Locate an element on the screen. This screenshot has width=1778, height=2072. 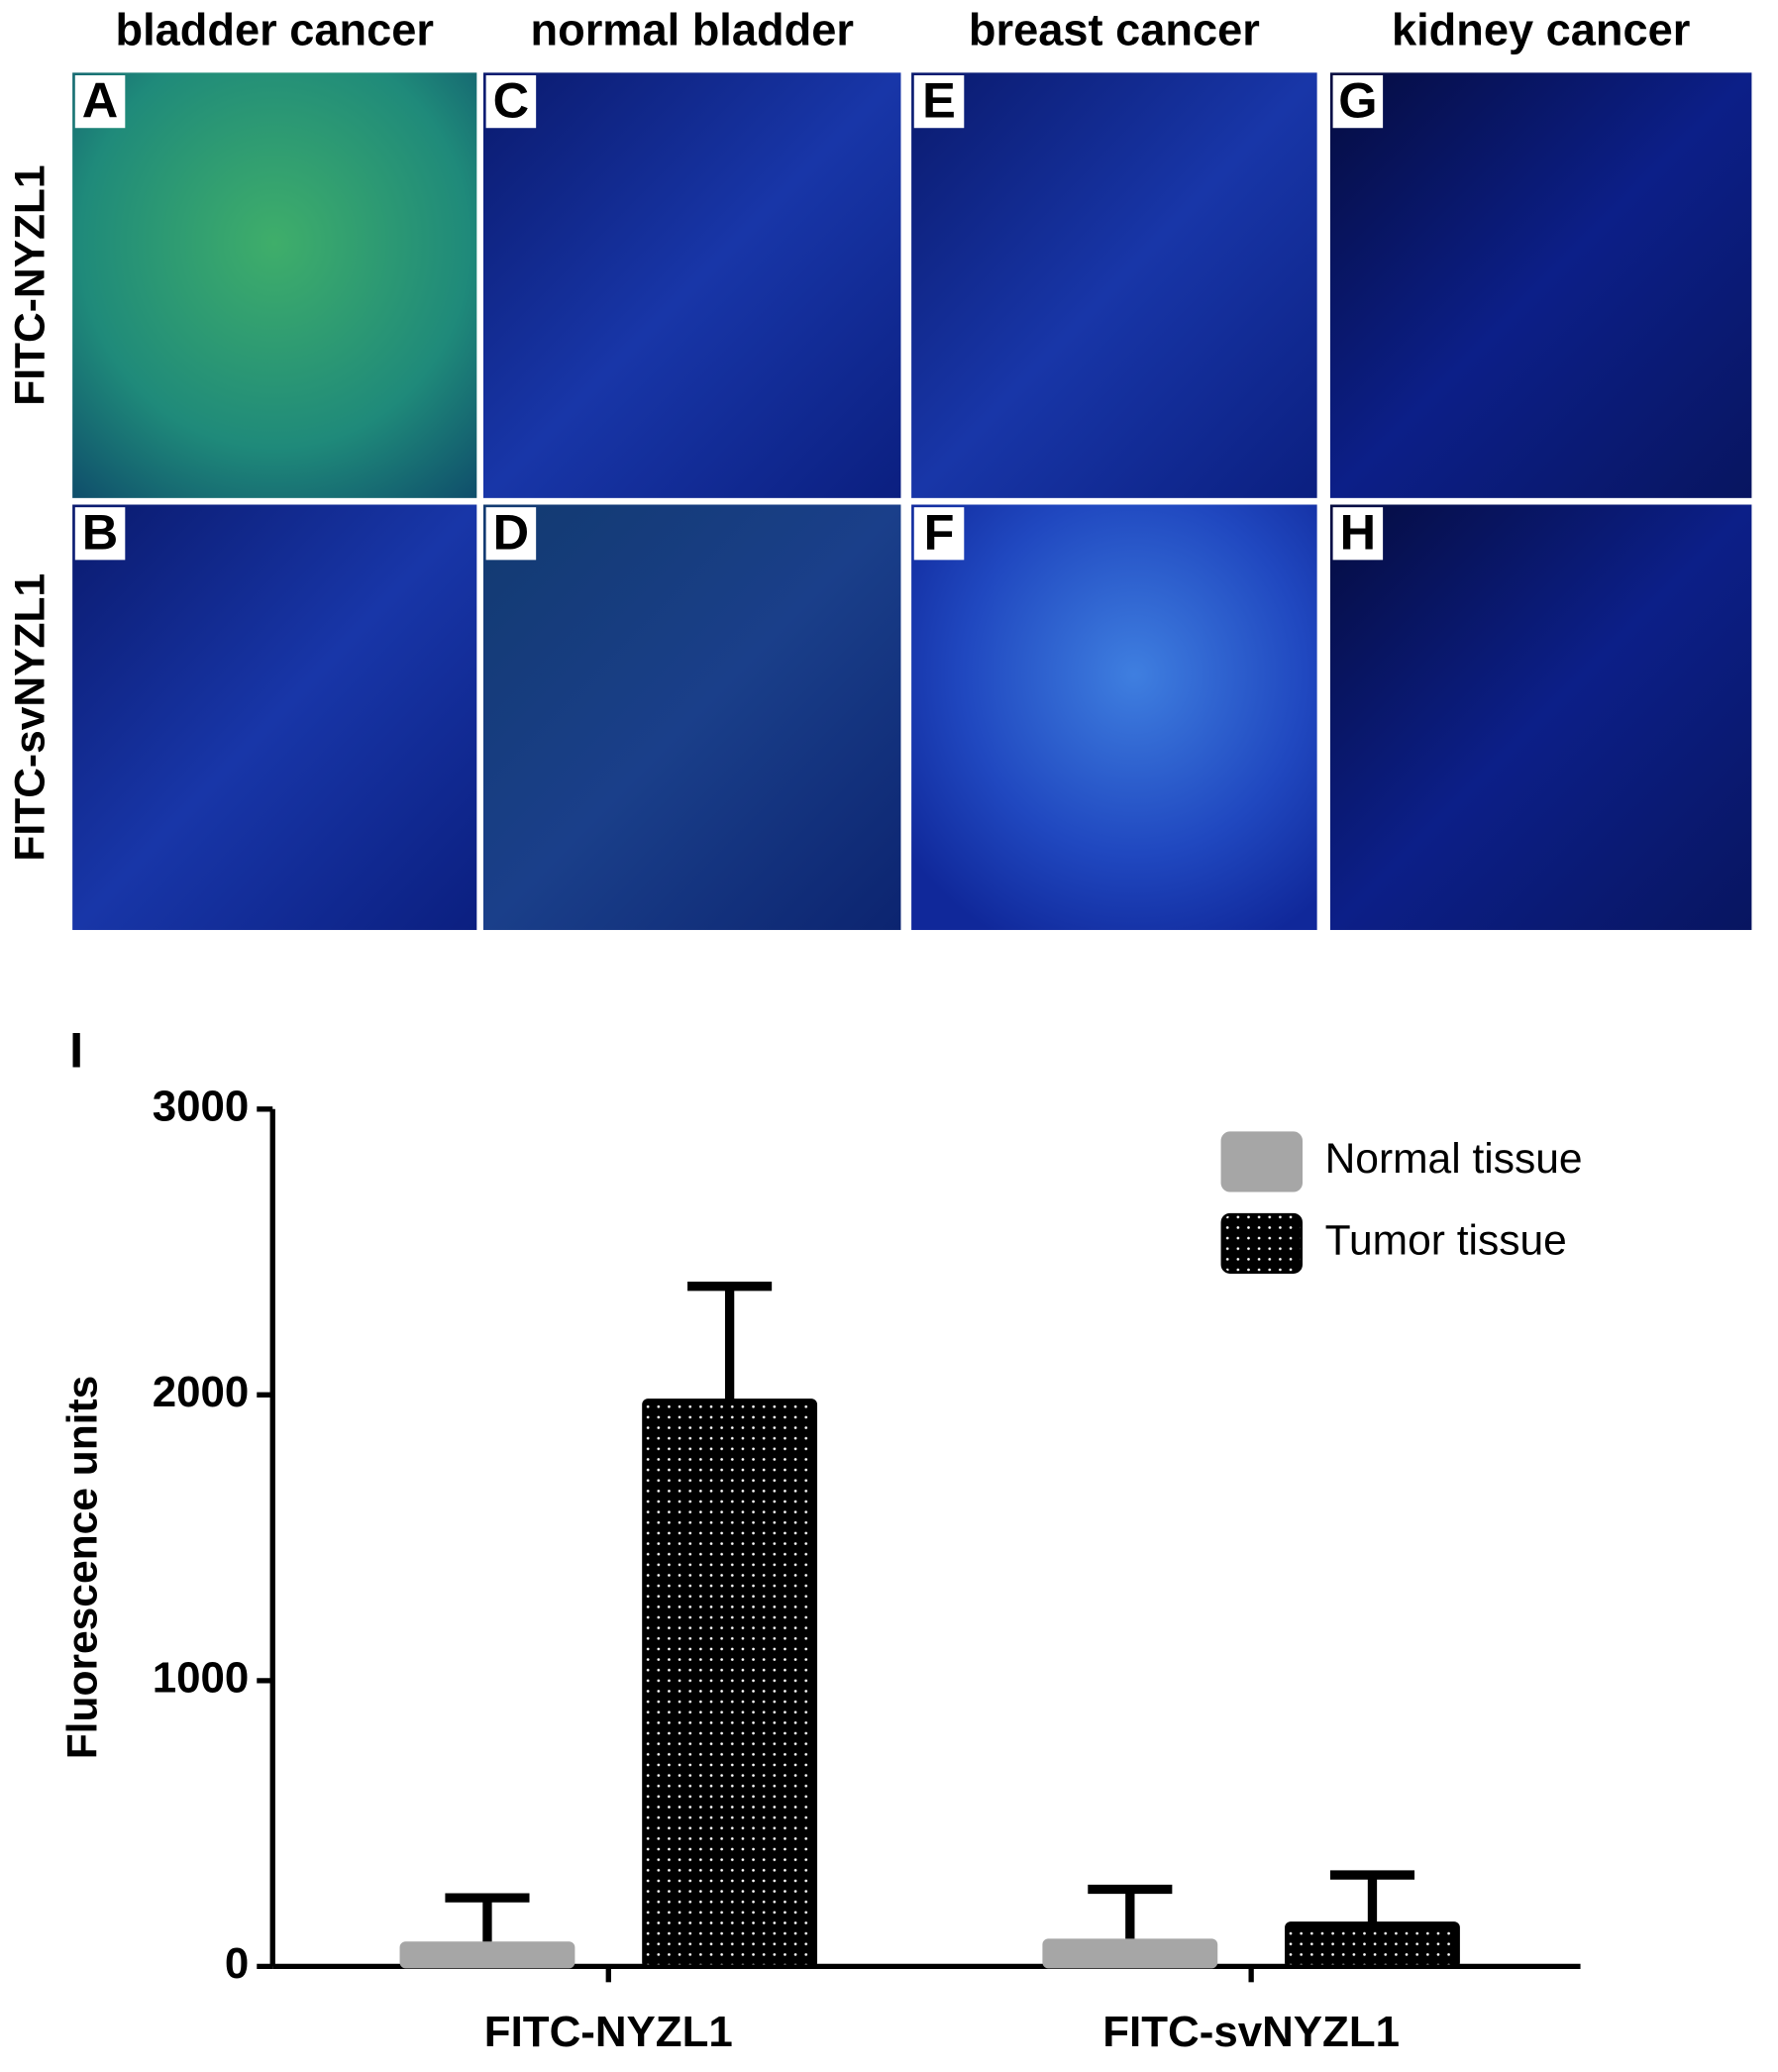
y-tick-label: 2000 is located at coordinates (201, 1392).